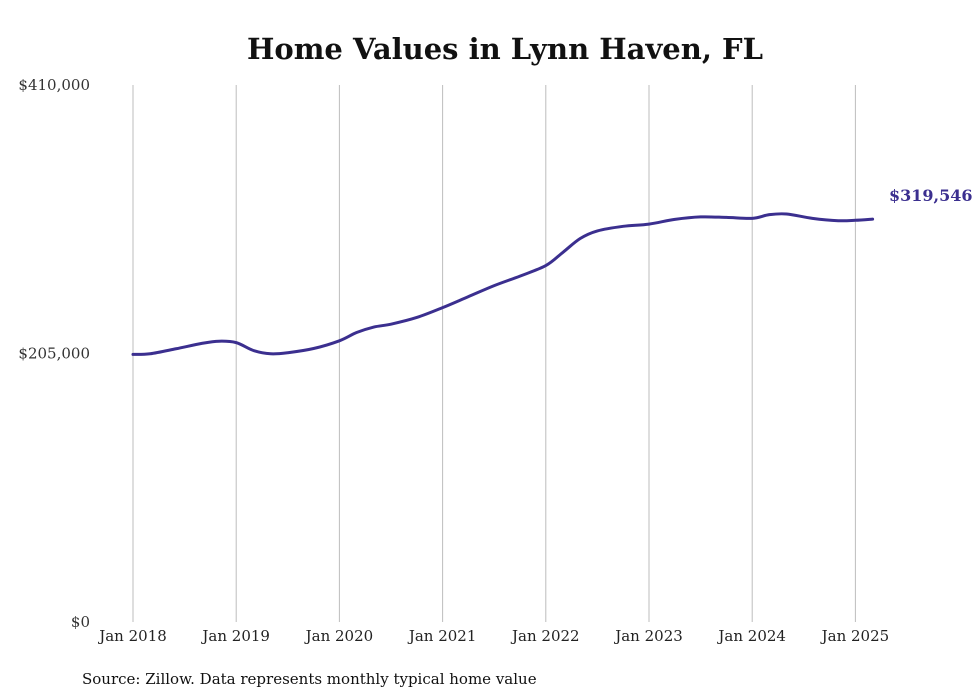 Image resolution: width=980 pixels, height=699 pixels. What do you see at coordinates (235, 636) in the screenshot?
I see `x-tick-label: Jan 2019` at bounding box center [235, 636].